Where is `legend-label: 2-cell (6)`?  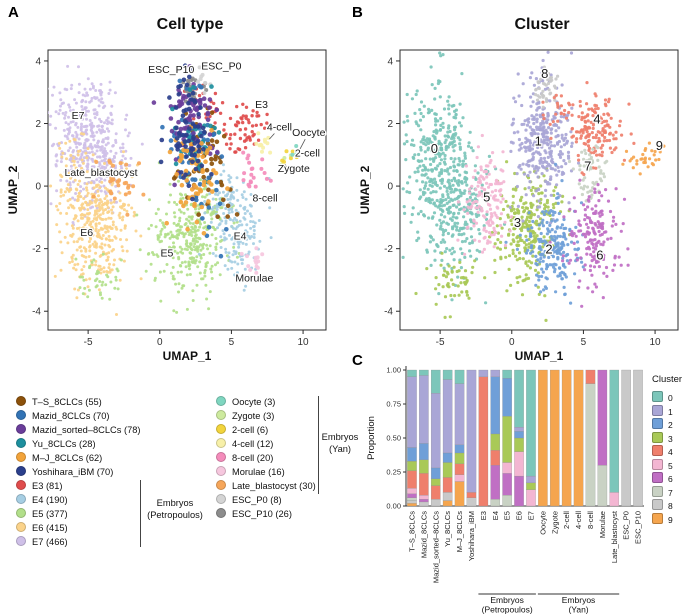 legend-label: 2-cell (6) is located at coordinates (250, 430).